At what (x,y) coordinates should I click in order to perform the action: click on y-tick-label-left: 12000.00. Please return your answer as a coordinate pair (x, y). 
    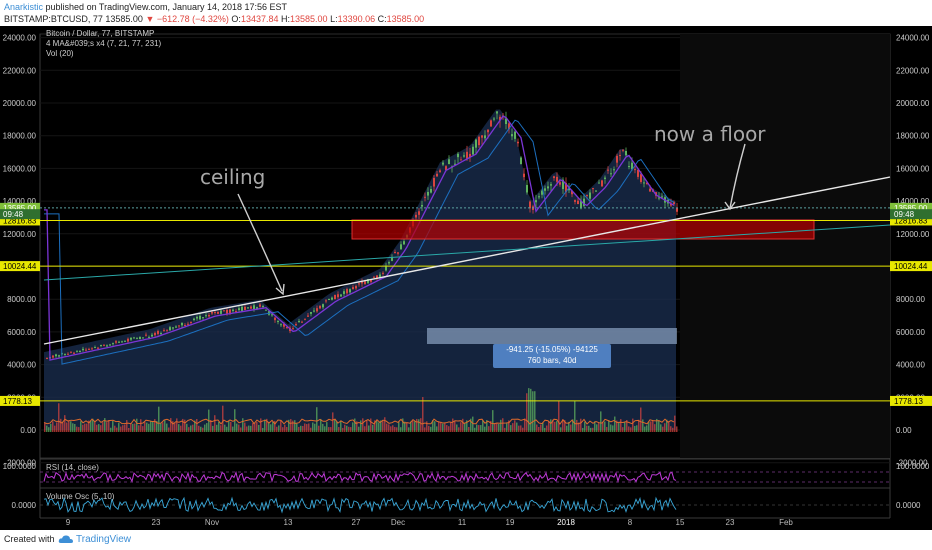
    Looking at the image, I should click on (20, 234).